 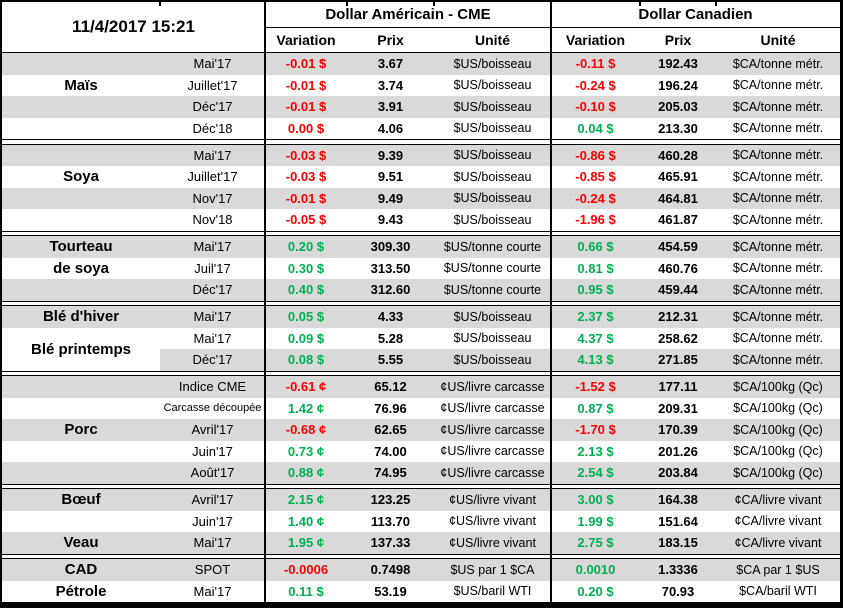 What do you see at coordinates (595, 360) in the screenshot?
I see `cad-variation: 4.13 $` at bounding box center [595, 360].